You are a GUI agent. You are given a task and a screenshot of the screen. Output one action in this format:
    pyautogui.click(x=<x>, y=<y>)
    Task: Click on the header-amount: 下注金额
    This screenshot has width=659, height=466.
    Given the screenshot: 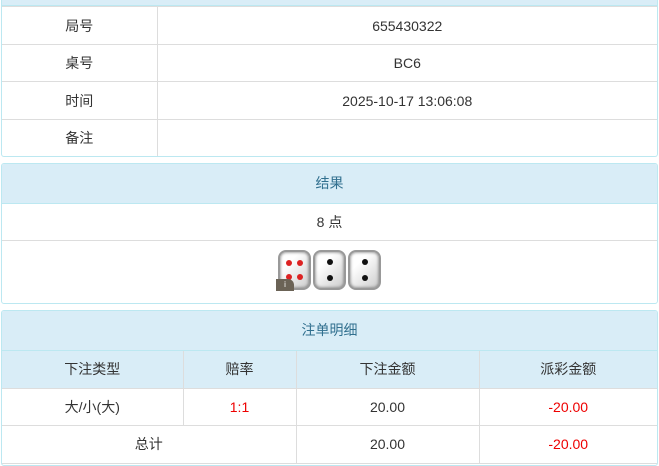 What is the action you would take?
    pyautogui.click(x=387, y=370)
    